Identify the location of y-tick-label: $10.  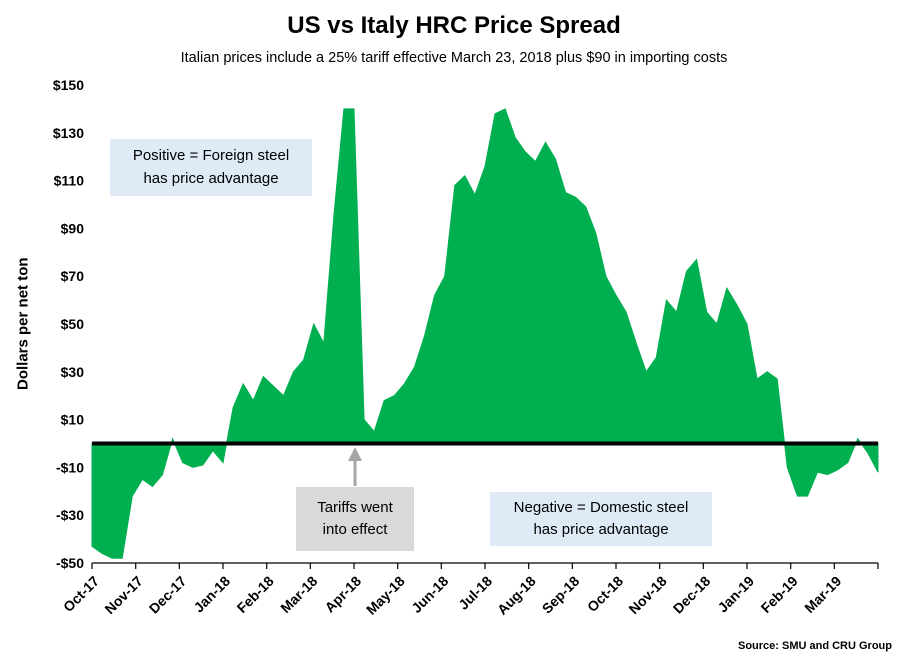
(73, 420).